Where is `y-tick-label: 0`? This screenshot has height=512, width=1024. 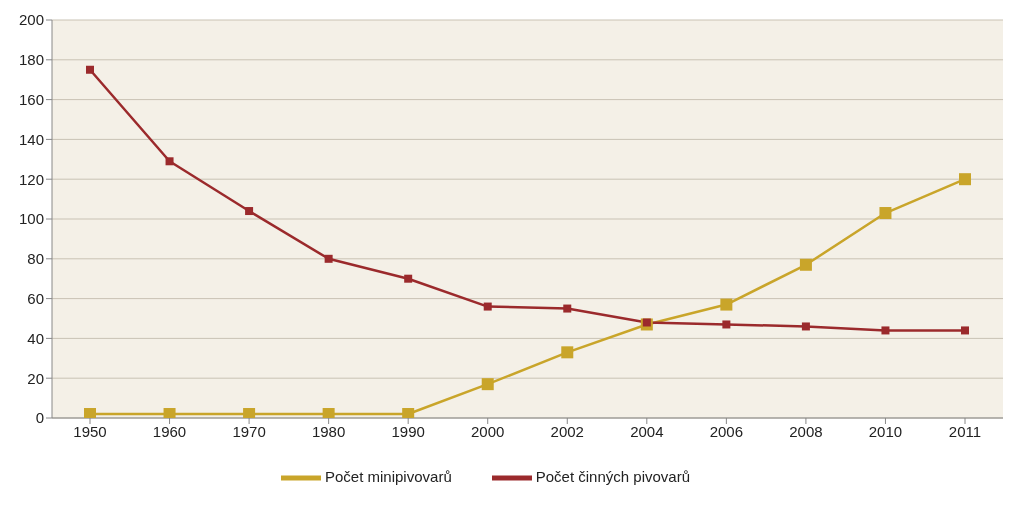 y-tick-label: 0 is located at coordinates (39, 418).